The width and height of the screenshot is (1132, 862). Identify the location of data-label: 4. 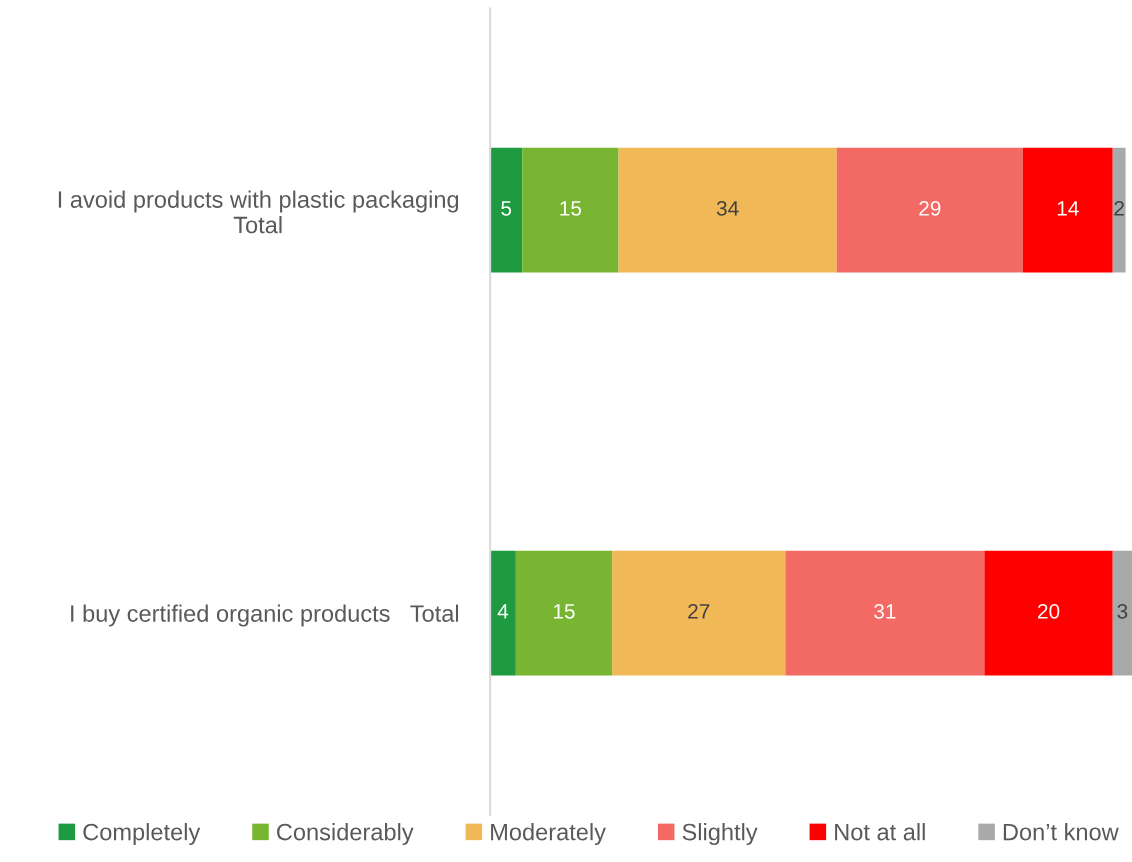
(503, 611).